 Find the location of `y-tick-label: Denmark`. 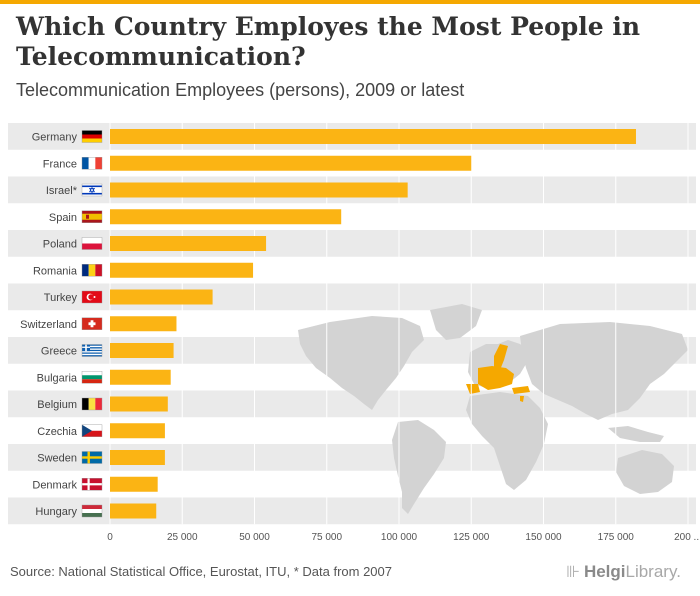

y-tick-label: Denmark is located at coordinates (54, 485).